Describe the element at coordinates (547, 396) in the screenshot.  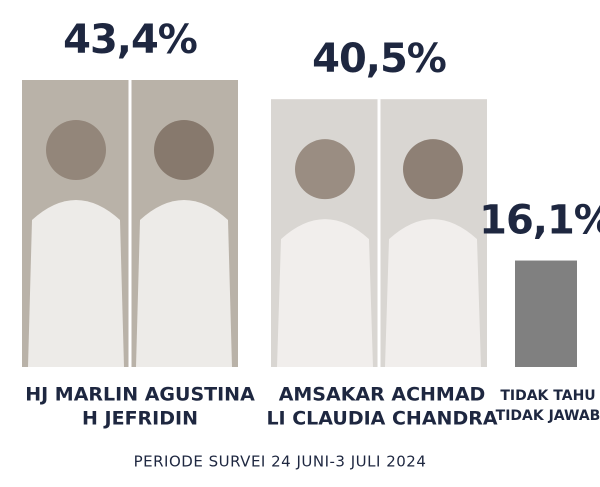
I see `category-label: TIDAK TAHU` at that location.